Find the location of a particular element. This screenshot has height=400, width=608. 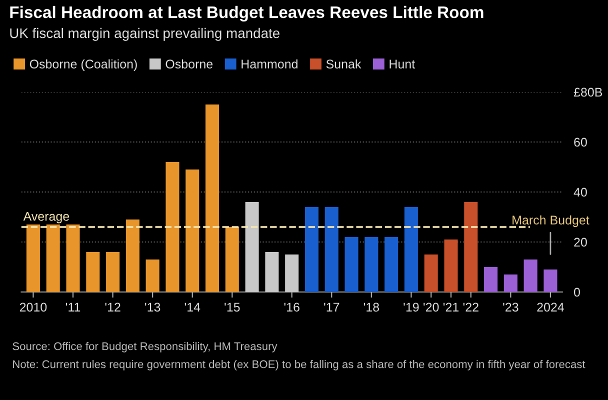

x-tick-label: '18 is located at coordinates (372, 307).